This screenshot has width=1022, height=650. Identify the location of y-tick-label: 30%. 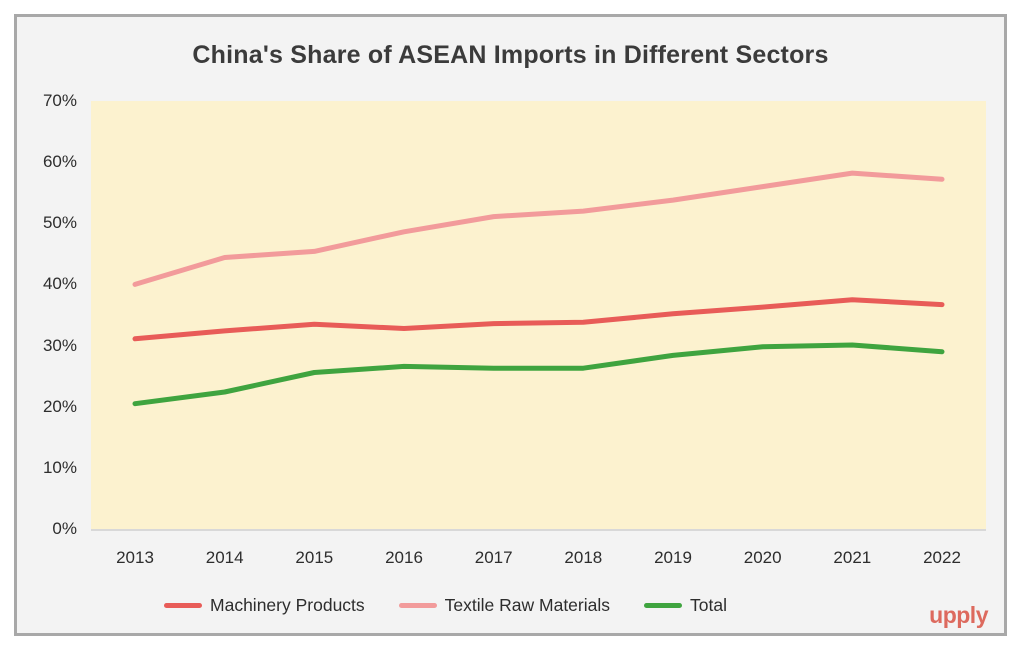
(59, 345).